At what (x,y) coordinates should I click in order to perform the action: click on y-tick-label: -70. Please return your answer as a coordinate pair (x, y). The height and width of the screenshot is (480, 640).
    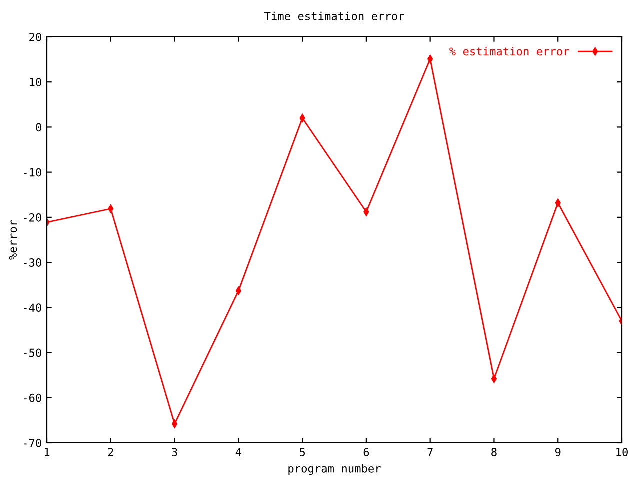
    Looking at the image, I should click on (33, 443).